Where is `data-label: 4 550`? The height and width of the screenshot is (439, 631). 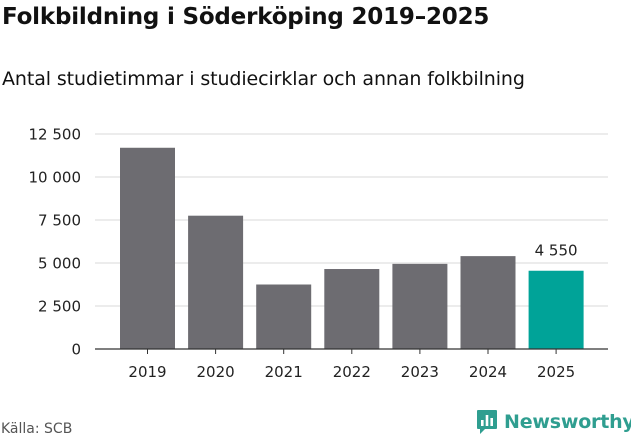 data-label: 4 550 is located at coordinates (556, 251).